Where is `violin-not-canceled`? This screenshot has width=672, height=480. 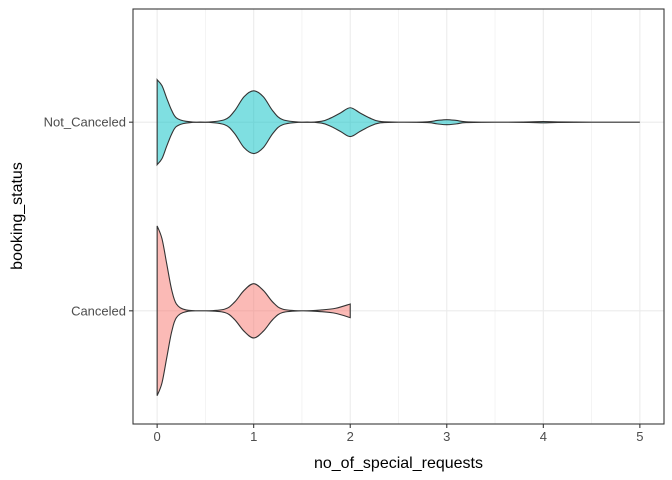 violin-not-canceled is located at coordinates (398, 122).